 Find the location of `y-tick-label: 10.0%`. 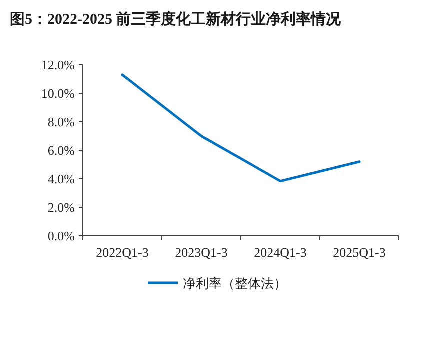

y-tick-label: 10.0% is located at coordinates (58, 93).